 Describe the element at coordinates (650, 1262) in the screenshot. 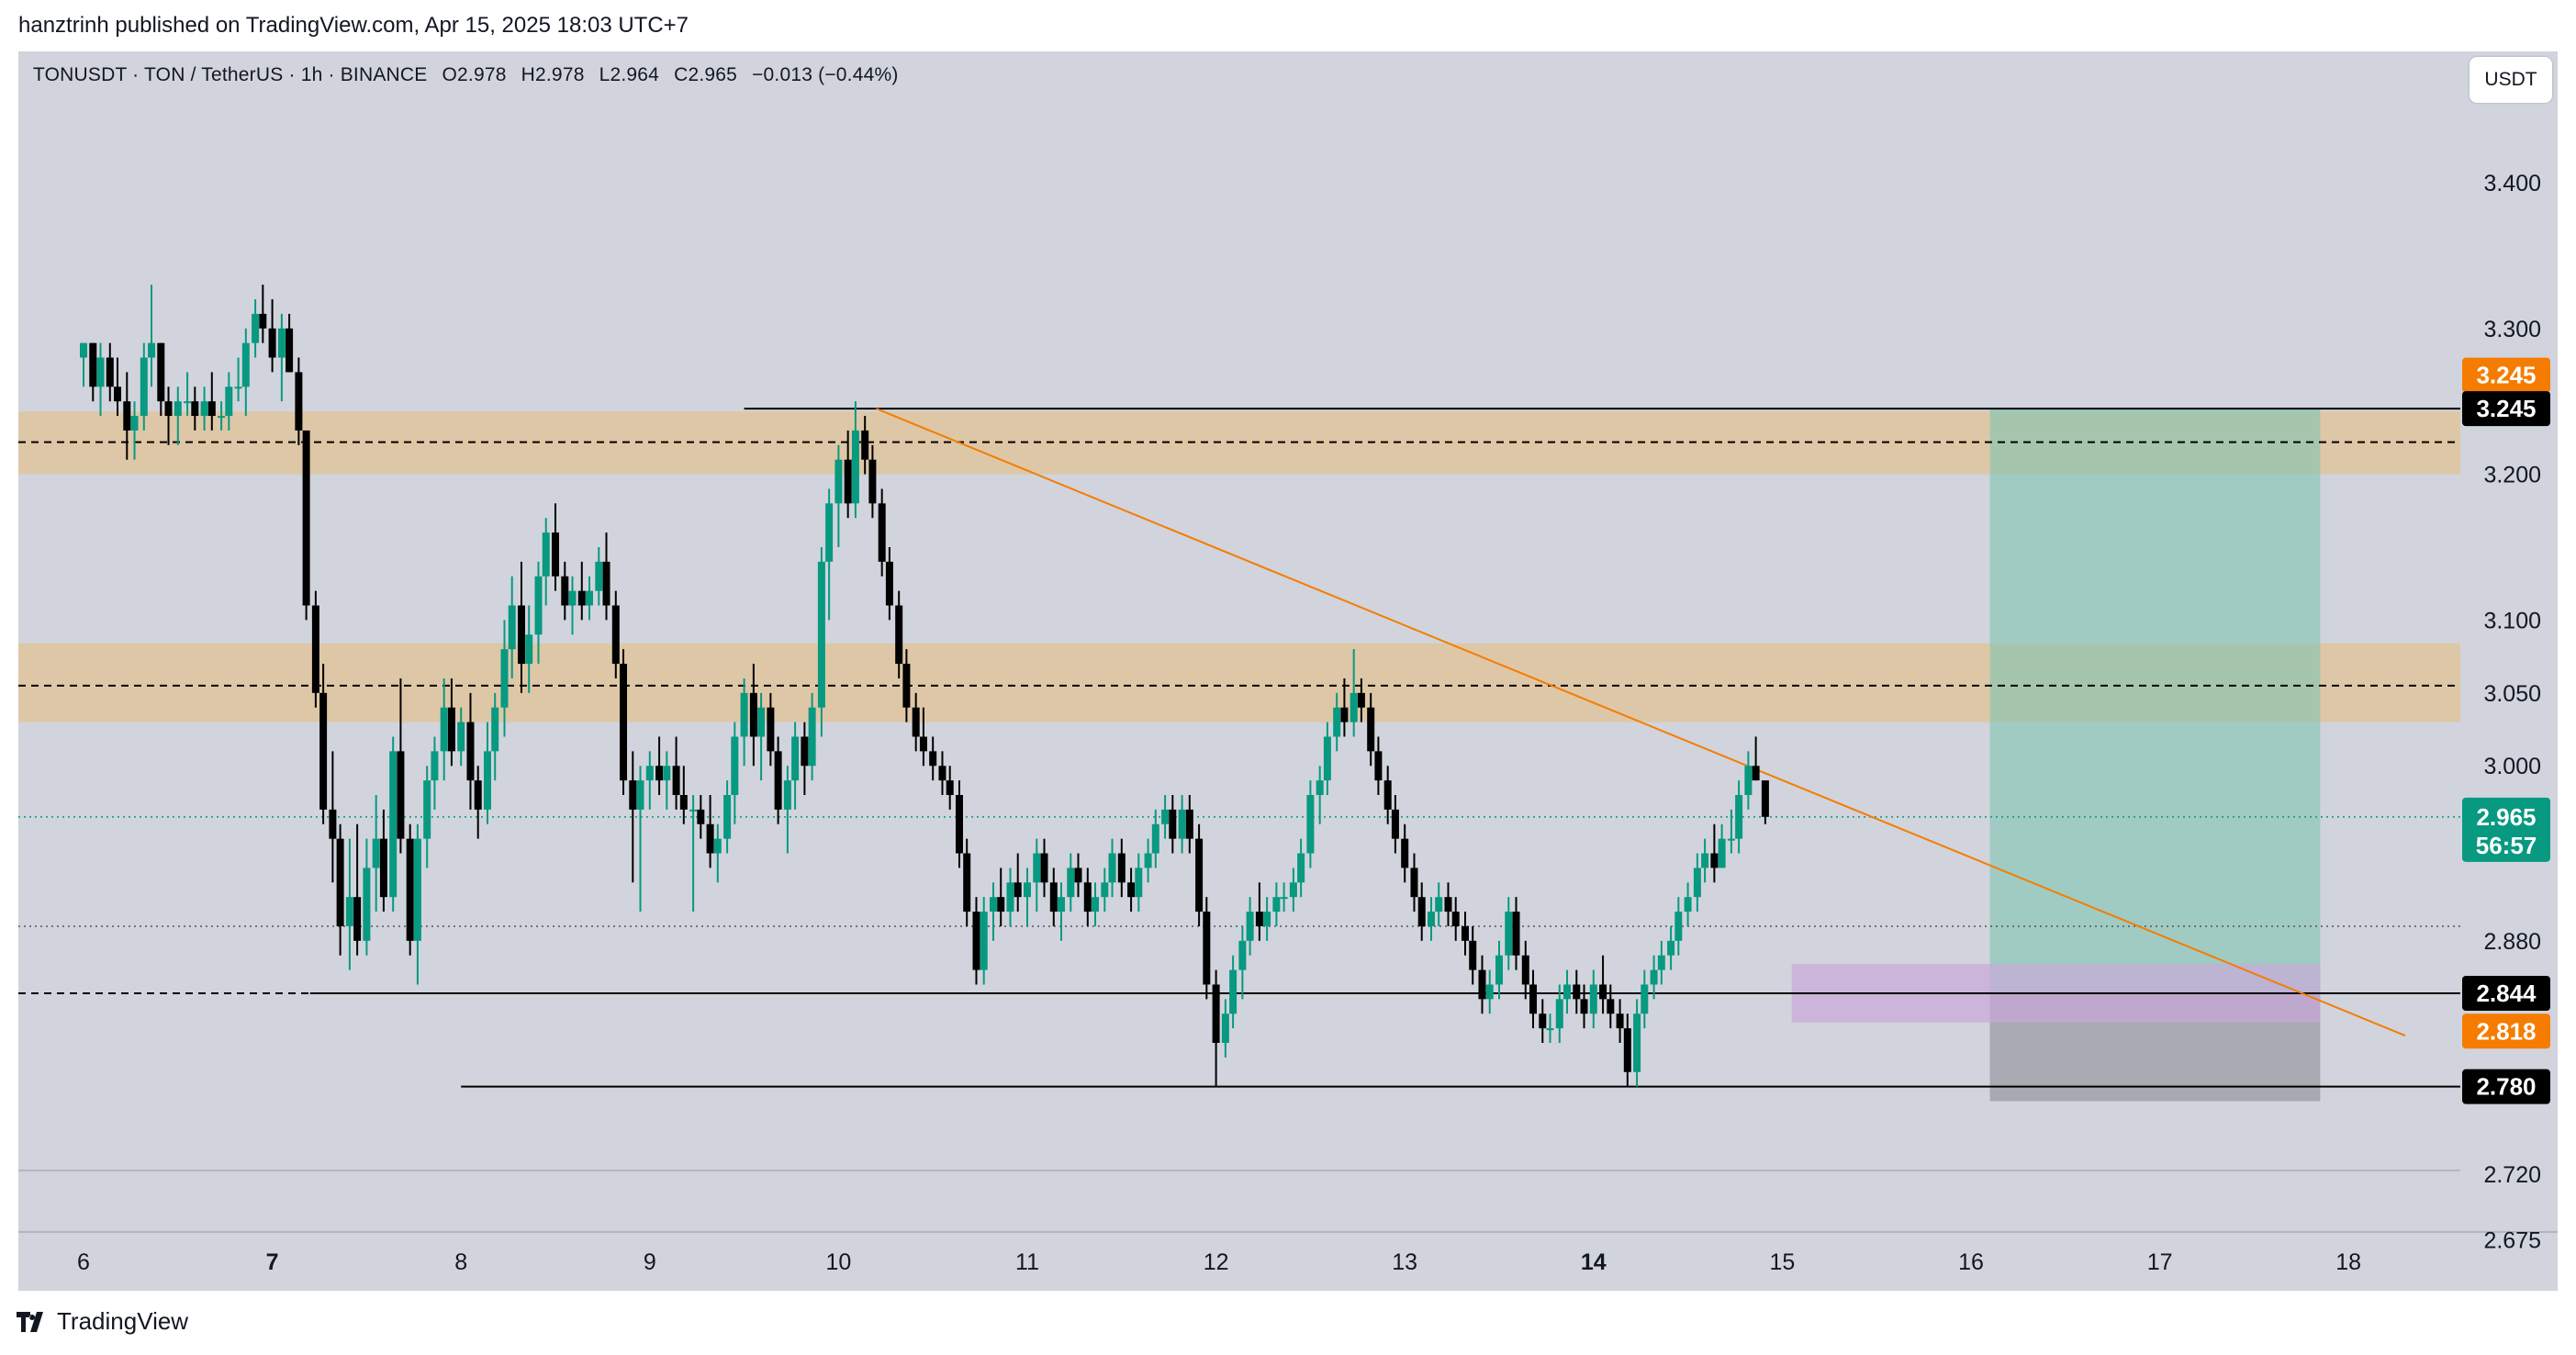

I see `time-tick-label: 9` at that location.